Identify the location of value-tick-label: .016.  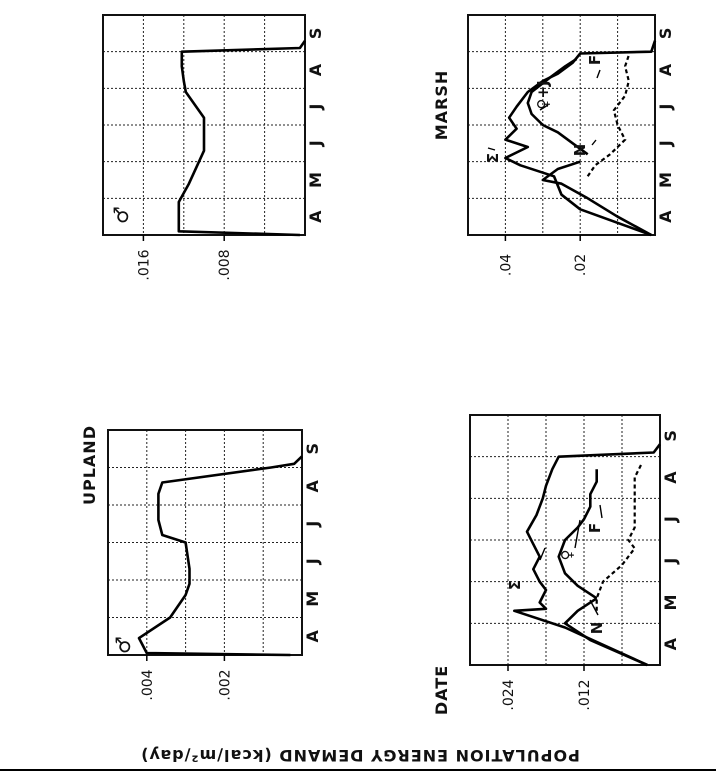
(144, 264).